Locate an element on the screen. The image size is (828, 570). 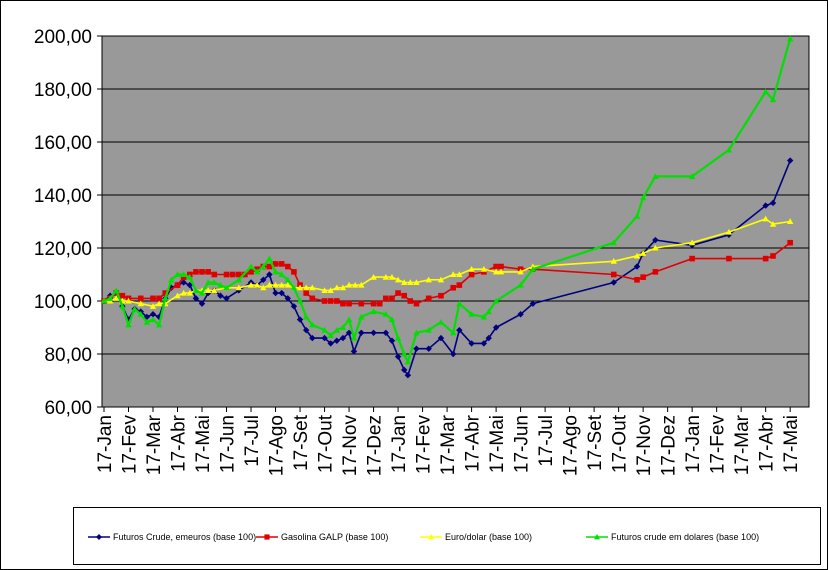
legend-label: Gasolina GALP (base 100) is located at coordinates (335, 537).